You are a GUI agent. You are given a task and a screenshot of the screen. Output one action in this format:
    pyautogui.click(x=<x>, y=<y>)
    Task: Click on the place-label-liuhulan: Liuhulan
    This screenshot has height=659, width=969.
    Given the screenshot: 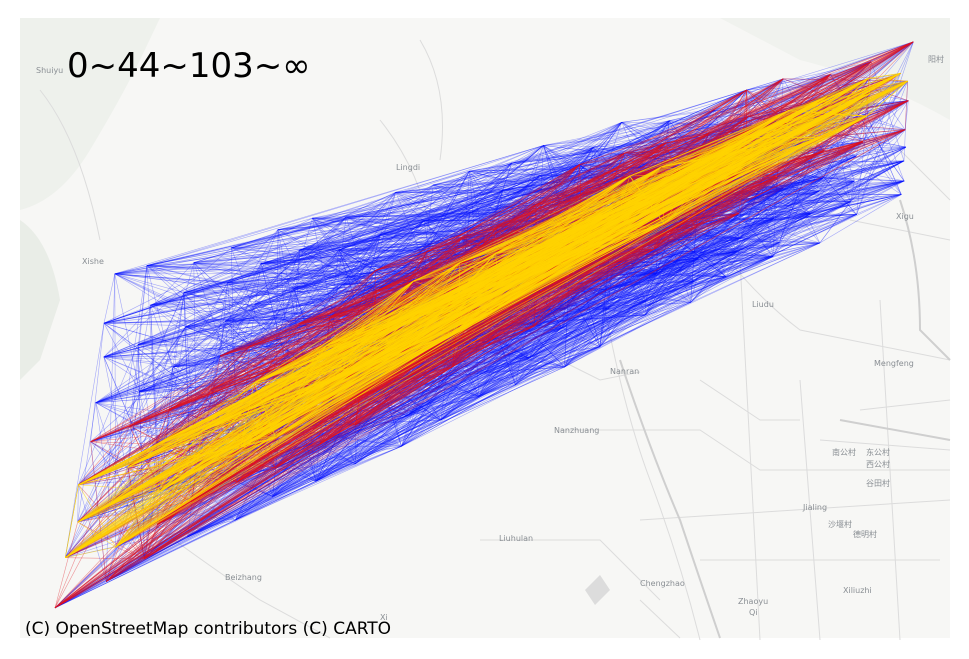 What is the action you would take?
    pyautogui.click(x=516, y=538)
    